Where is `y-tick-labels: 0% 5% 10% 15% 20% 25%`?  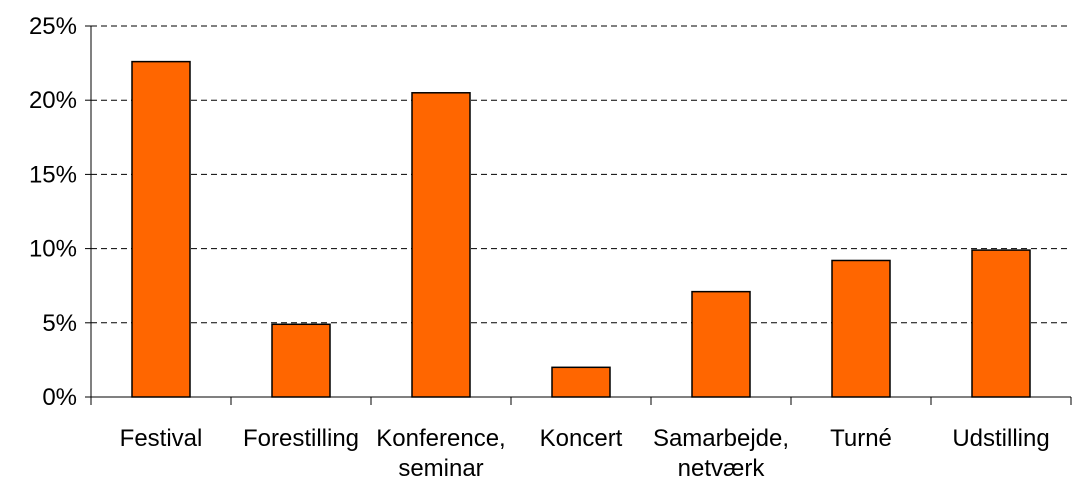
y-tick-labels: 0% 5% 10% 15% 20% 25% is located at coordinates (53, 212).